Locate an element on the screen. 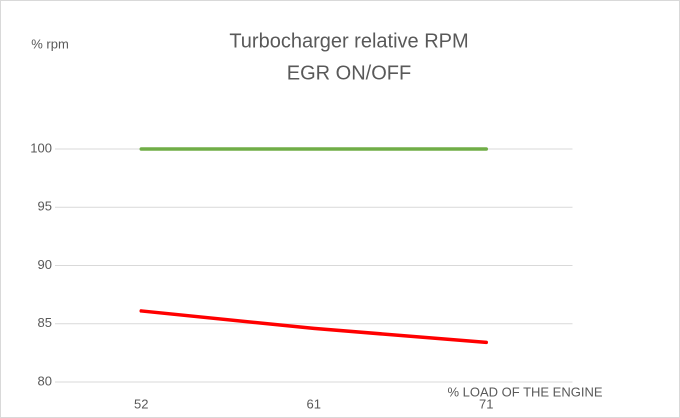 The width and height of the screenshot is (680, 418). x-tick-label: 71 is located at coordinates (486, 403).